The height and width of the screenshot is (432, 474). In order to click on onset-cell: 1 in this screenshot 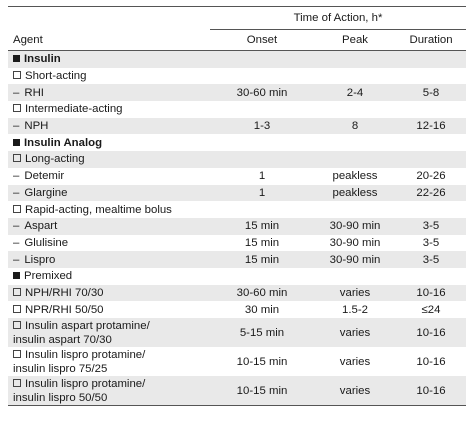, I will do `click(262, 193)`.